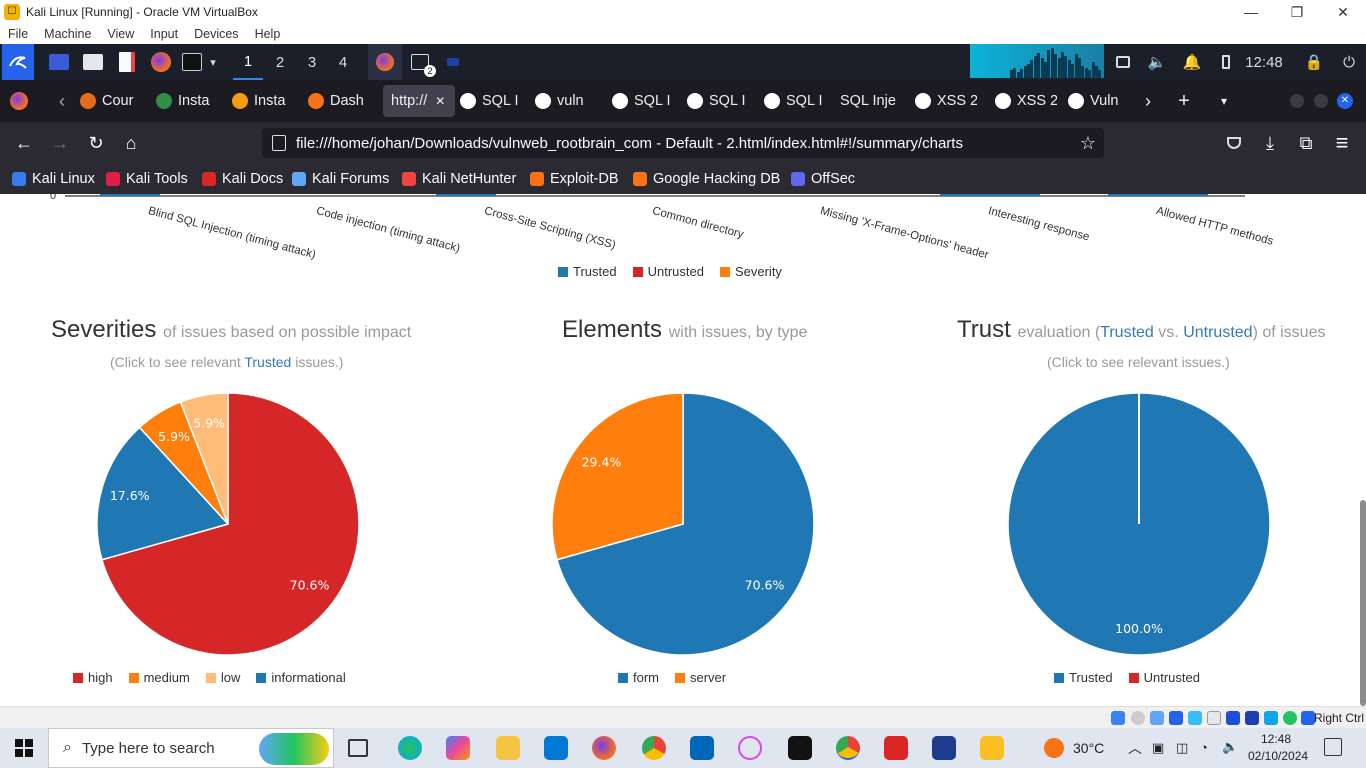 This screenshot has height=768, width=1366. Describe the element at coordinates (1349, 62) in the screenshot. I see `power-icon: ⏻` at that location.